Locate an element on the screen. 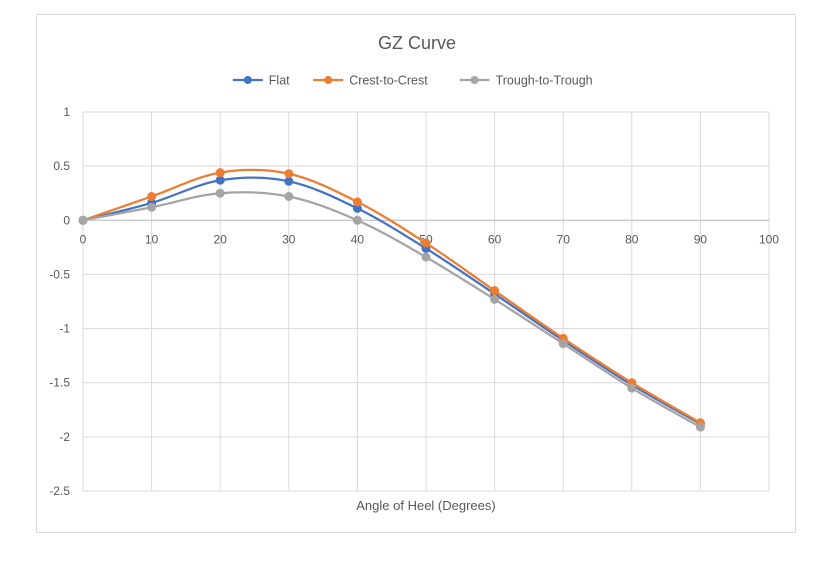 The image size is (829, 571). legend-item-trough-to-trough: Trough-to-Trough is located at coordinates (526, 81).